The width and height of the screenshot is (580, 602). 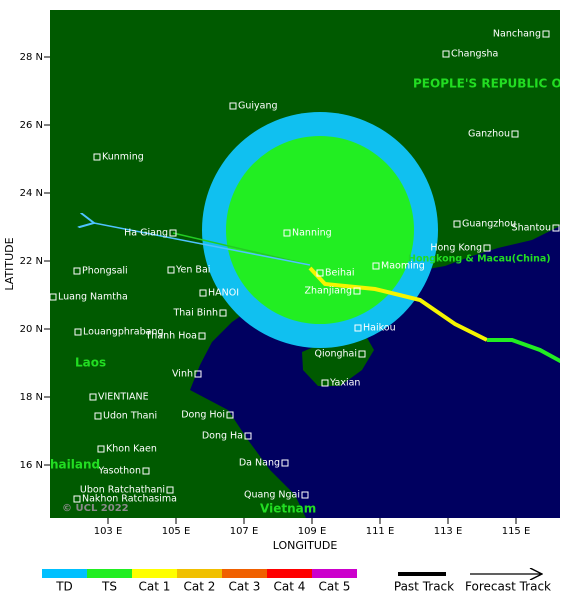 What do you see at coordinates (489, 134) in the screenshot?
I see `city-label: Ganzhou` at bounding box center [489, 134].